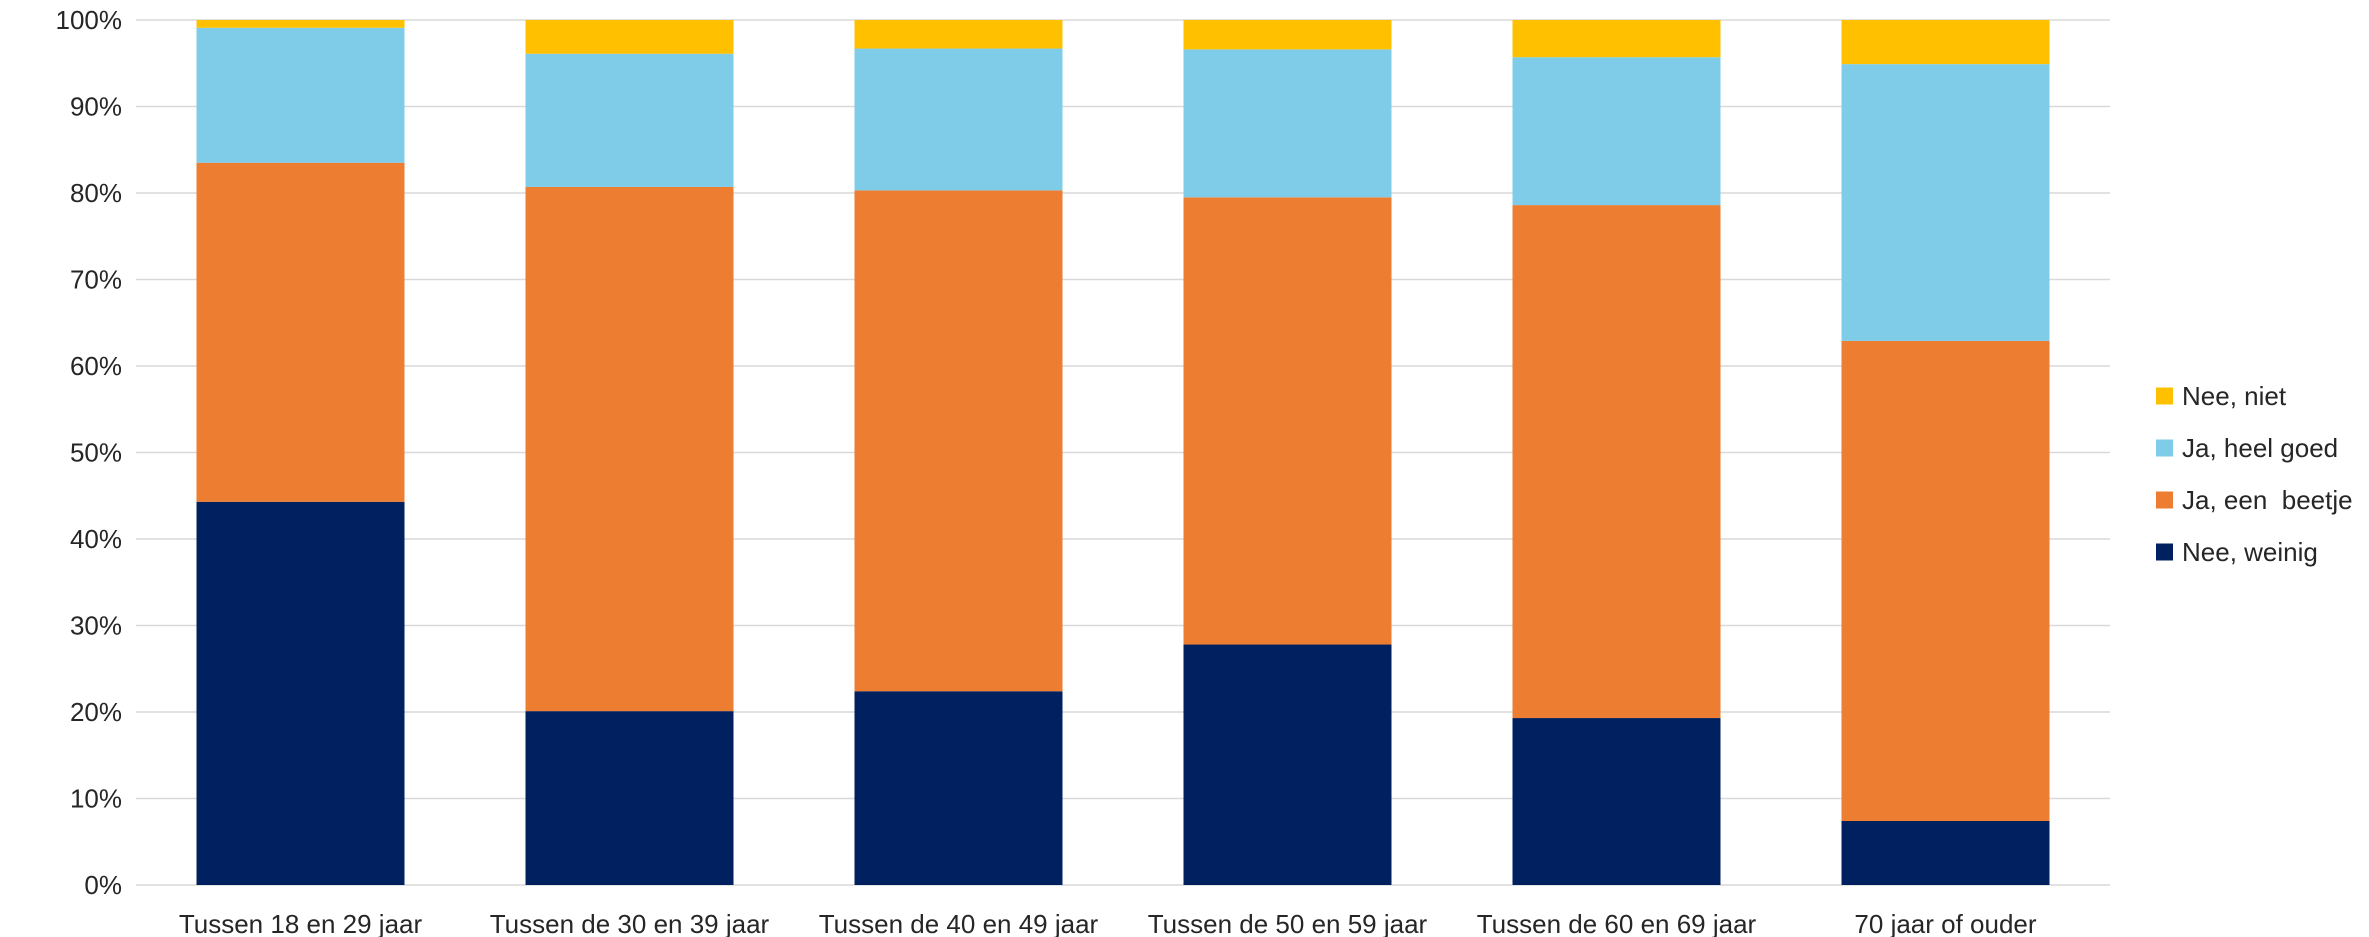 Image resolution: width=2369 pixels, height=937 pixels. Describe the element at coordinates (630, 923) in the screenshot. I see `x-tick-label: Tussen de 30 en 39 jaar` at that location.